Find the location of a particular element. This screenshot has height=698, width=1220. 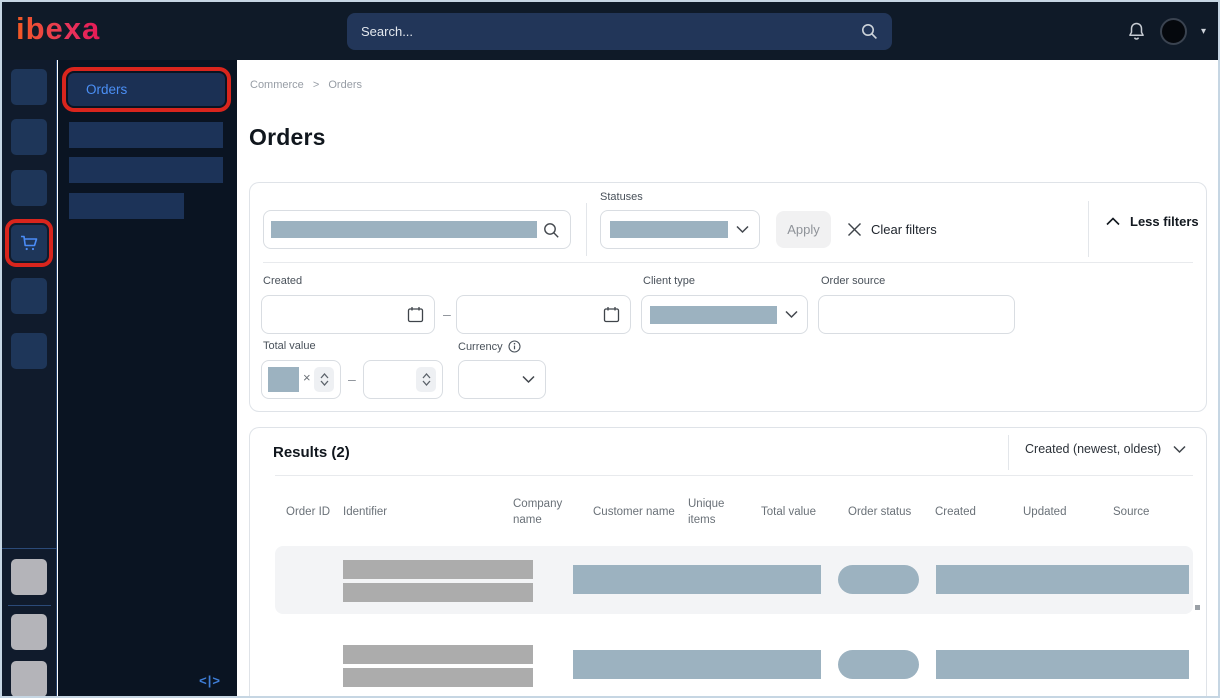

column-header: Source is located at coordinates (1131, 512).